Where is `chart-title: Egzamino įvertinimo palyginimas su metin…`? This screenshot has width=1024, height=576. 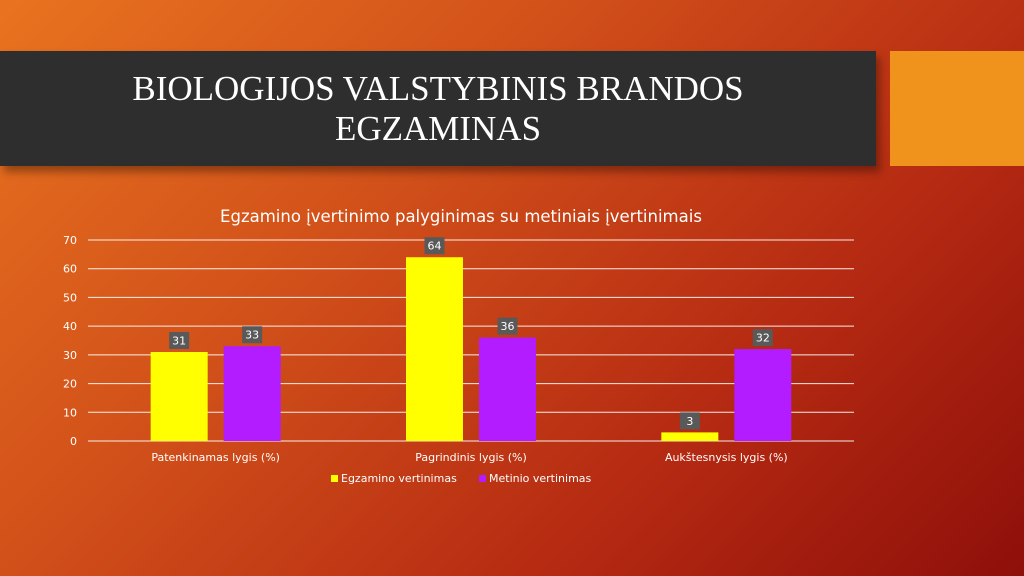 chart-title: Egzamino įvertinimo palyginimas su metin… is located at coordinates (461, 216).